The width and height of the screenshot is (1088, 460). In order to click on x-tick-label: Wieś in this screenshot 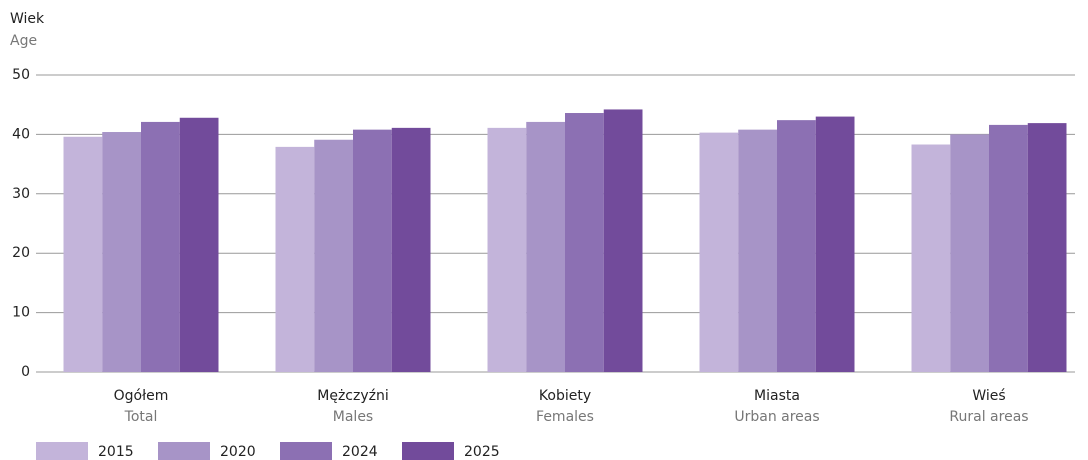, I will do `click(988, 396)`.